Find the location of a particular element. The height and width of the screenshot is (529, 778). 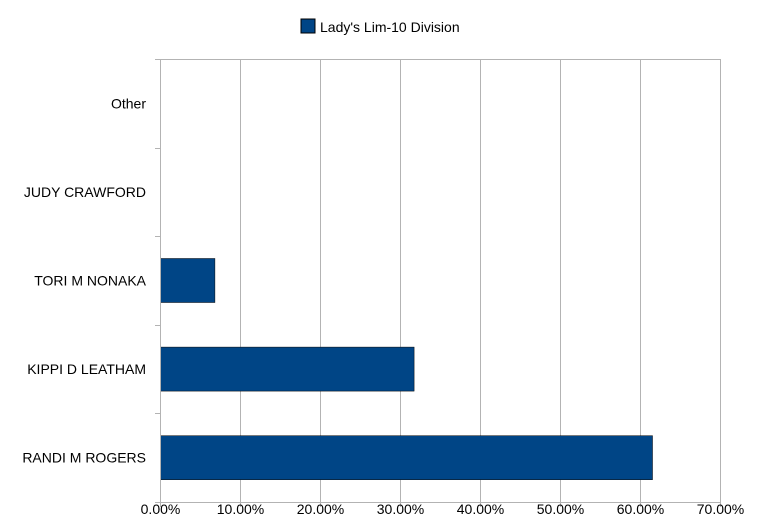

legend: Lady's Lim-10 Division is located at coordinates (380, 26).